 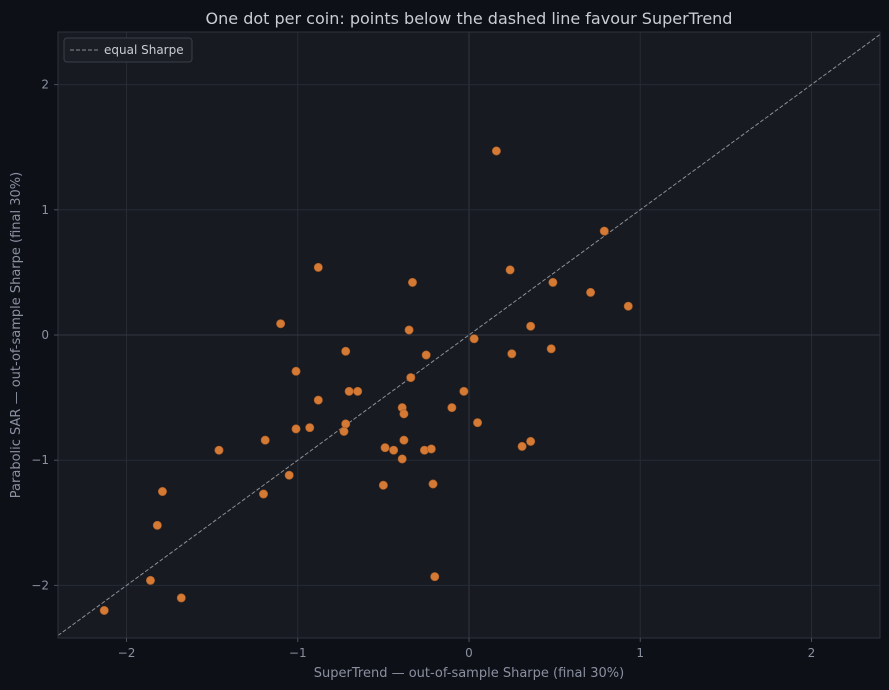 What do you see at coordinates (127, 653) in the screenshot?
I see `x-tick-label: −2` at bounding box center [127, 653].